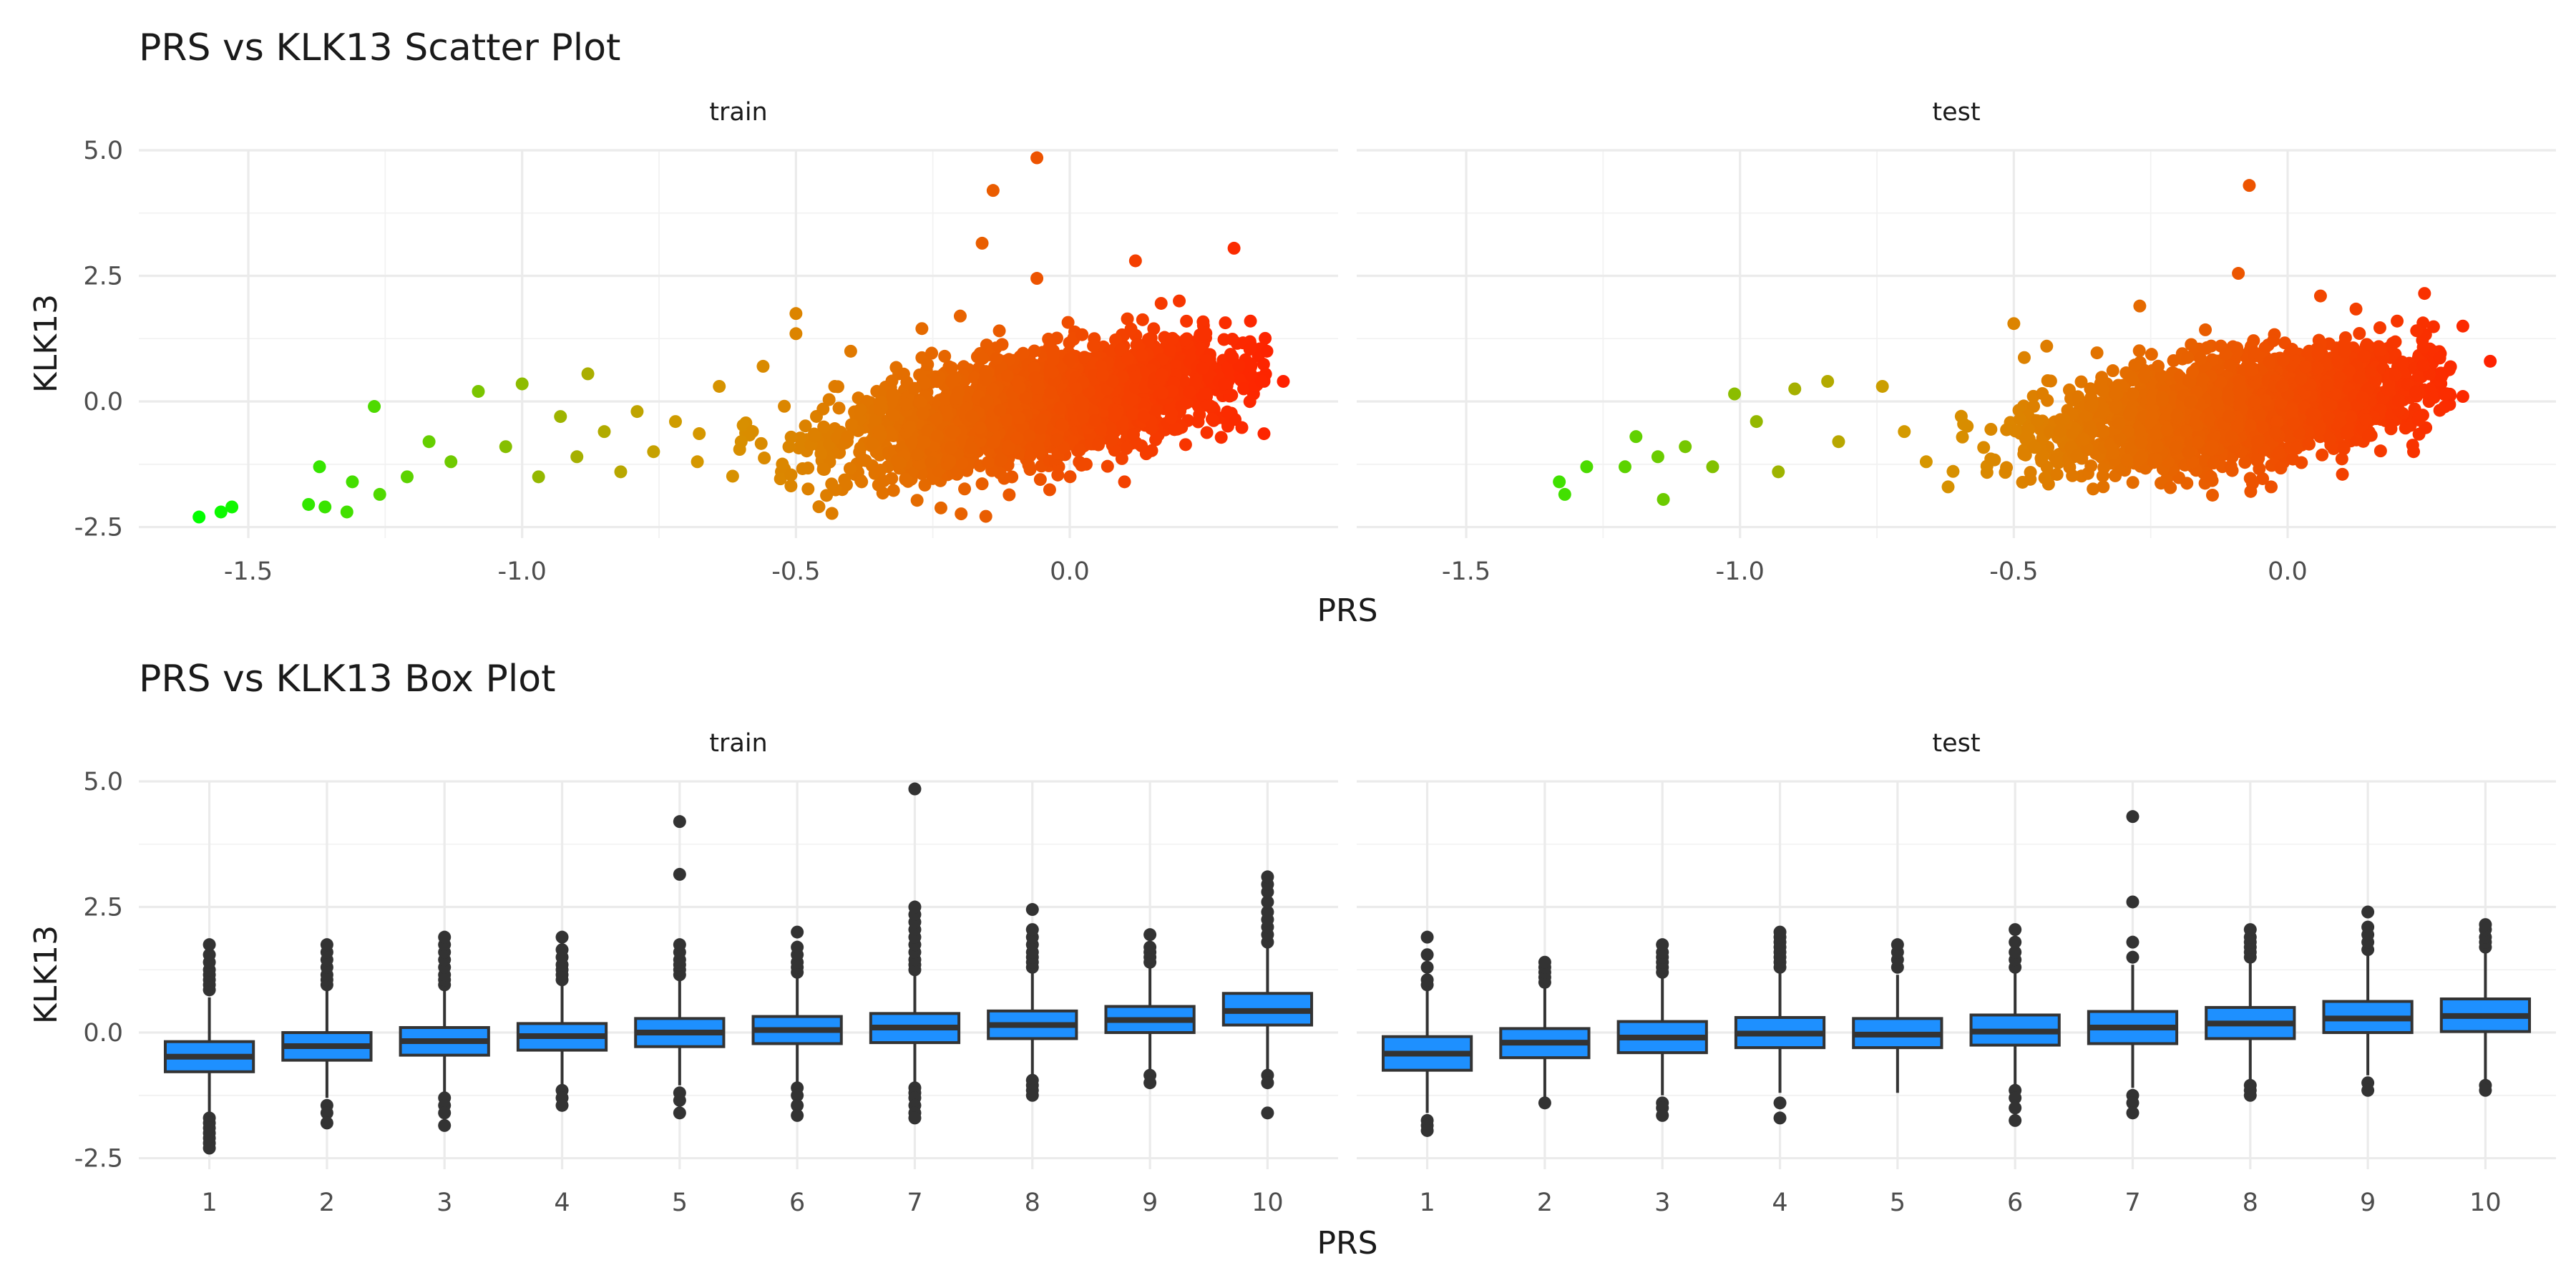 The image size is (2576, 1288). Describe the element at coordinates (1347, 610) in the screenshot. I see `scatter-x-axis-label: PRS` at that location.